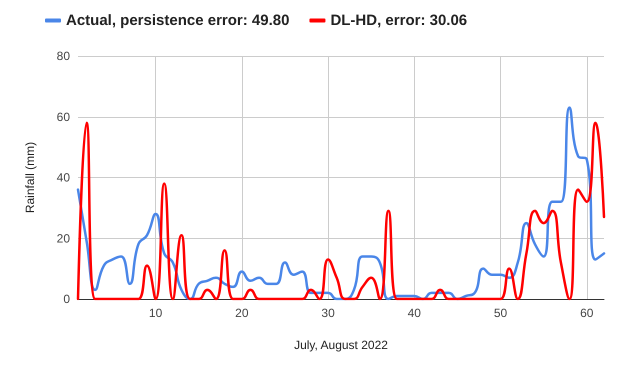 The width and height of the screenshot is (623, 371). Describe the element at coordinates (63, 238) in the screenshot. I see `y-tick-label: 20` at that location.